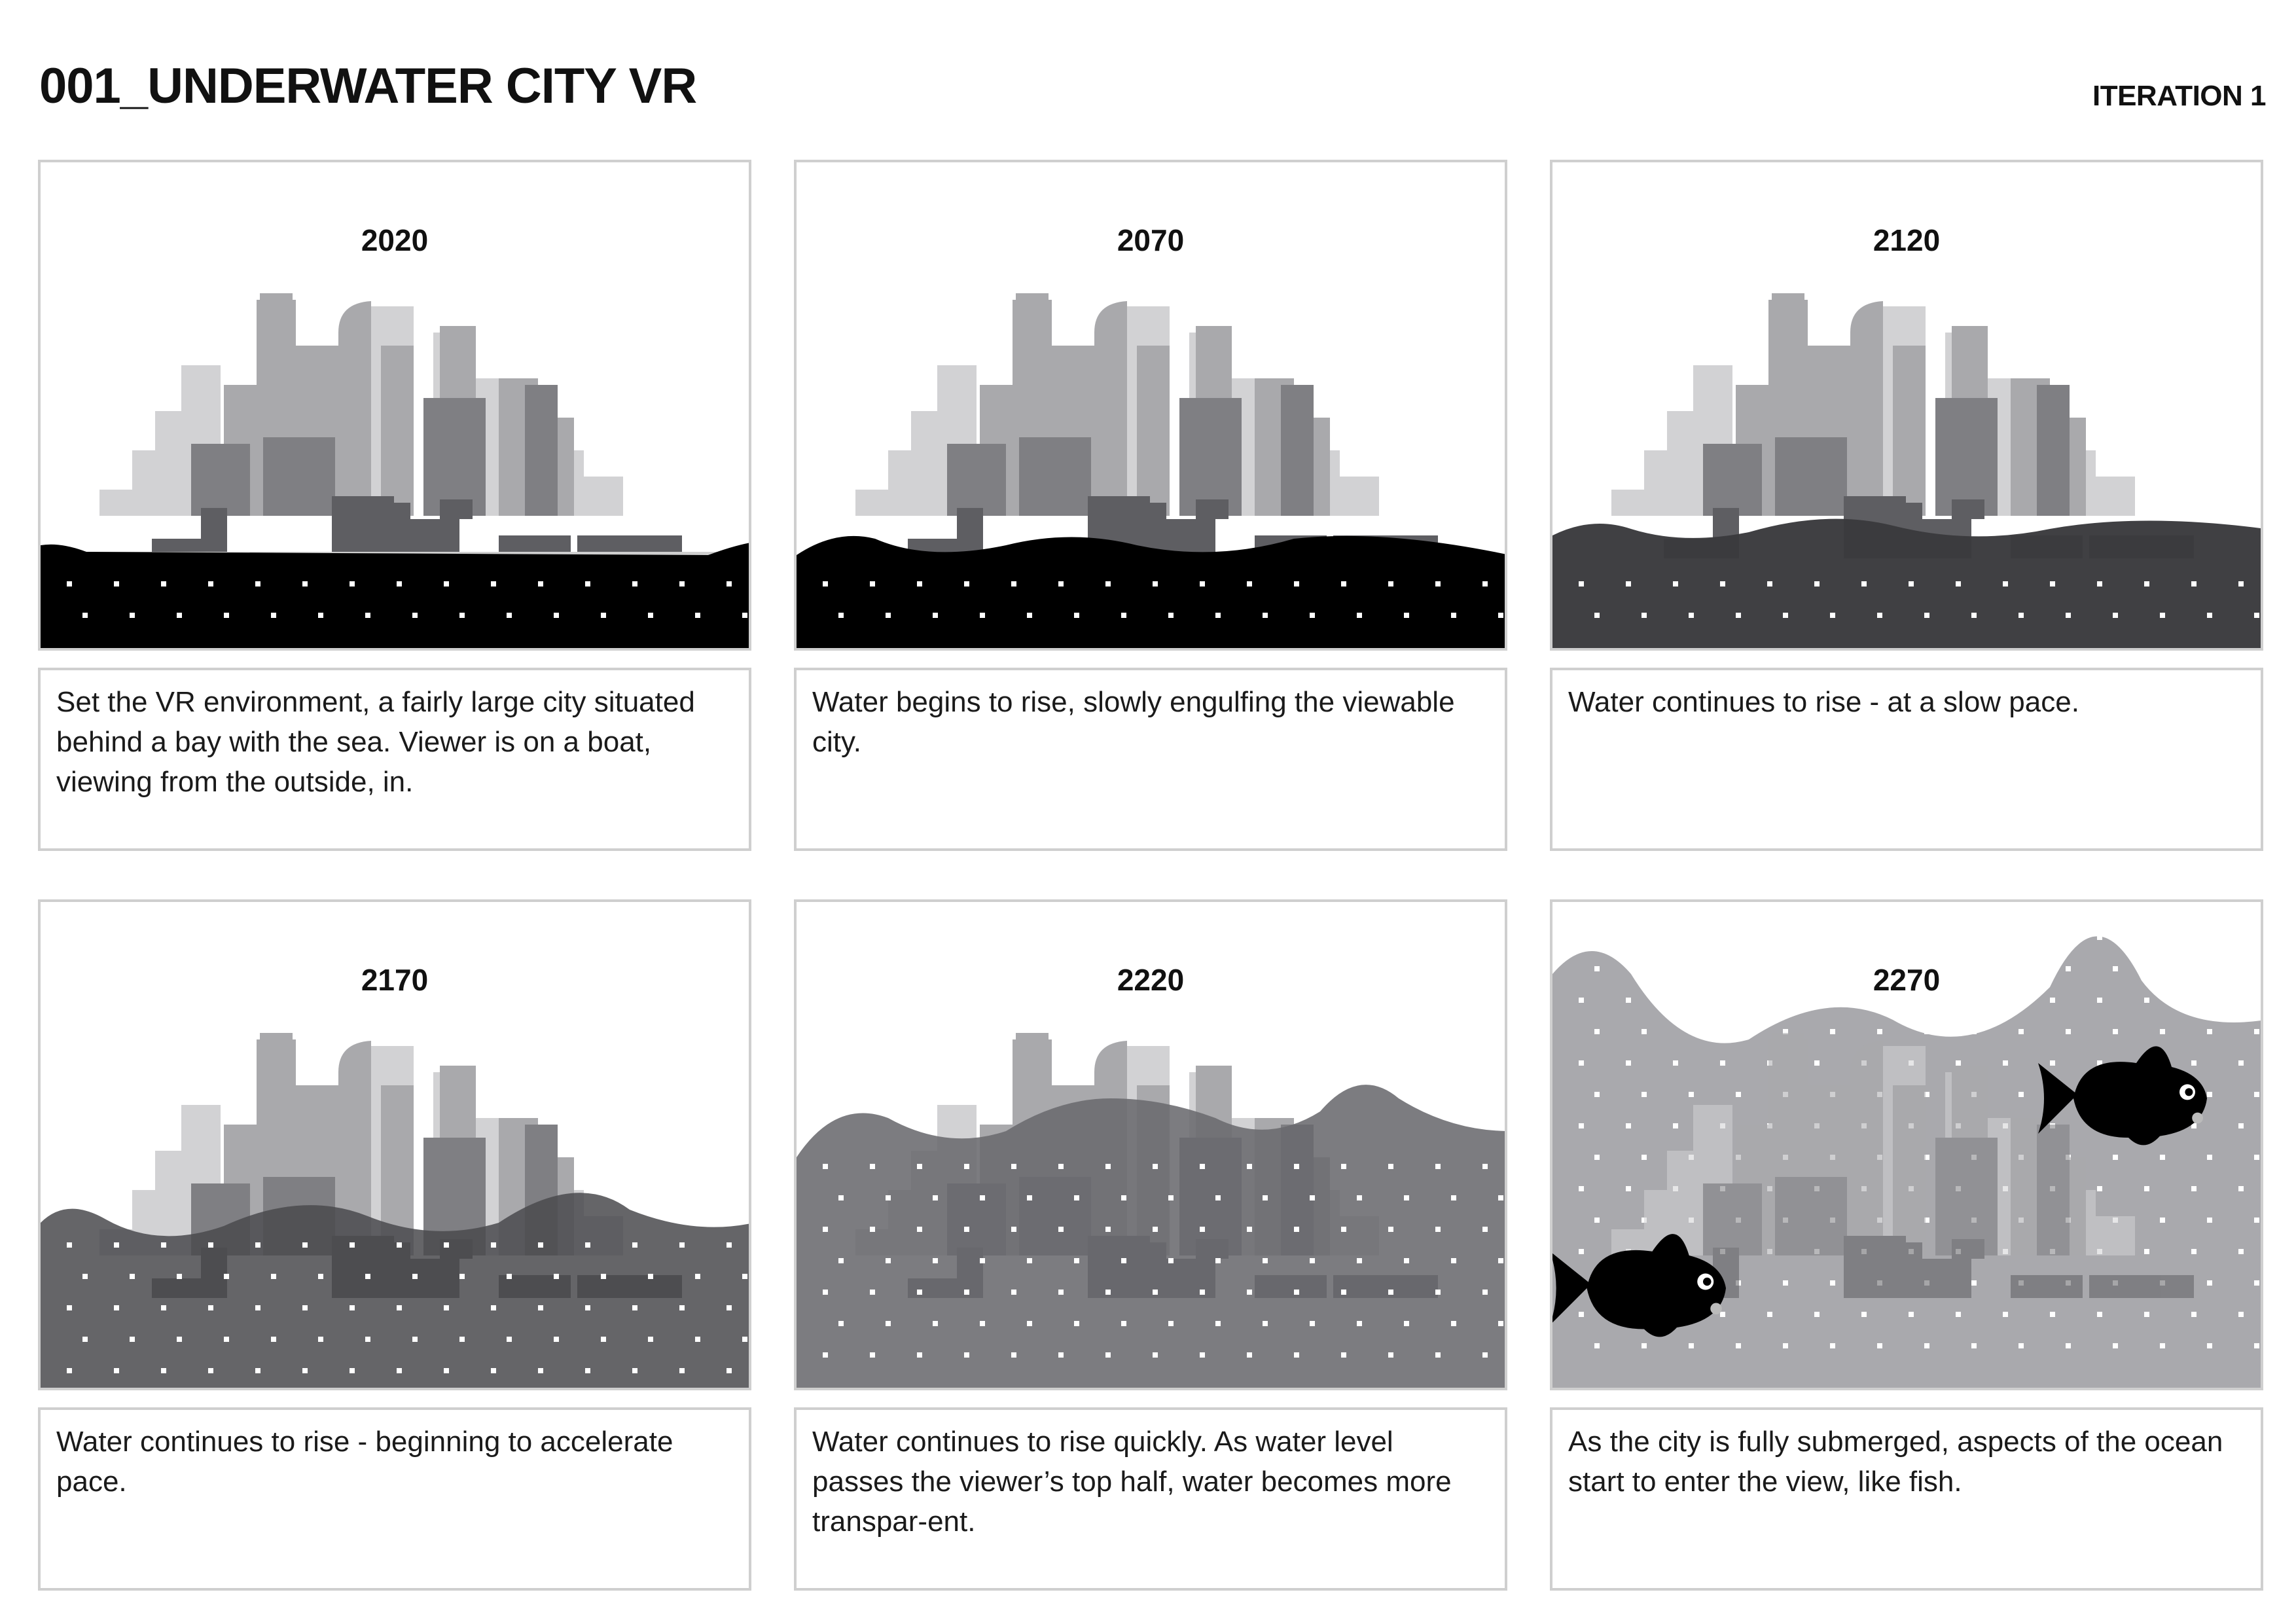  Describe the element at coordinates (395, 1290) in the screenshot. I see `water-body` at that location.